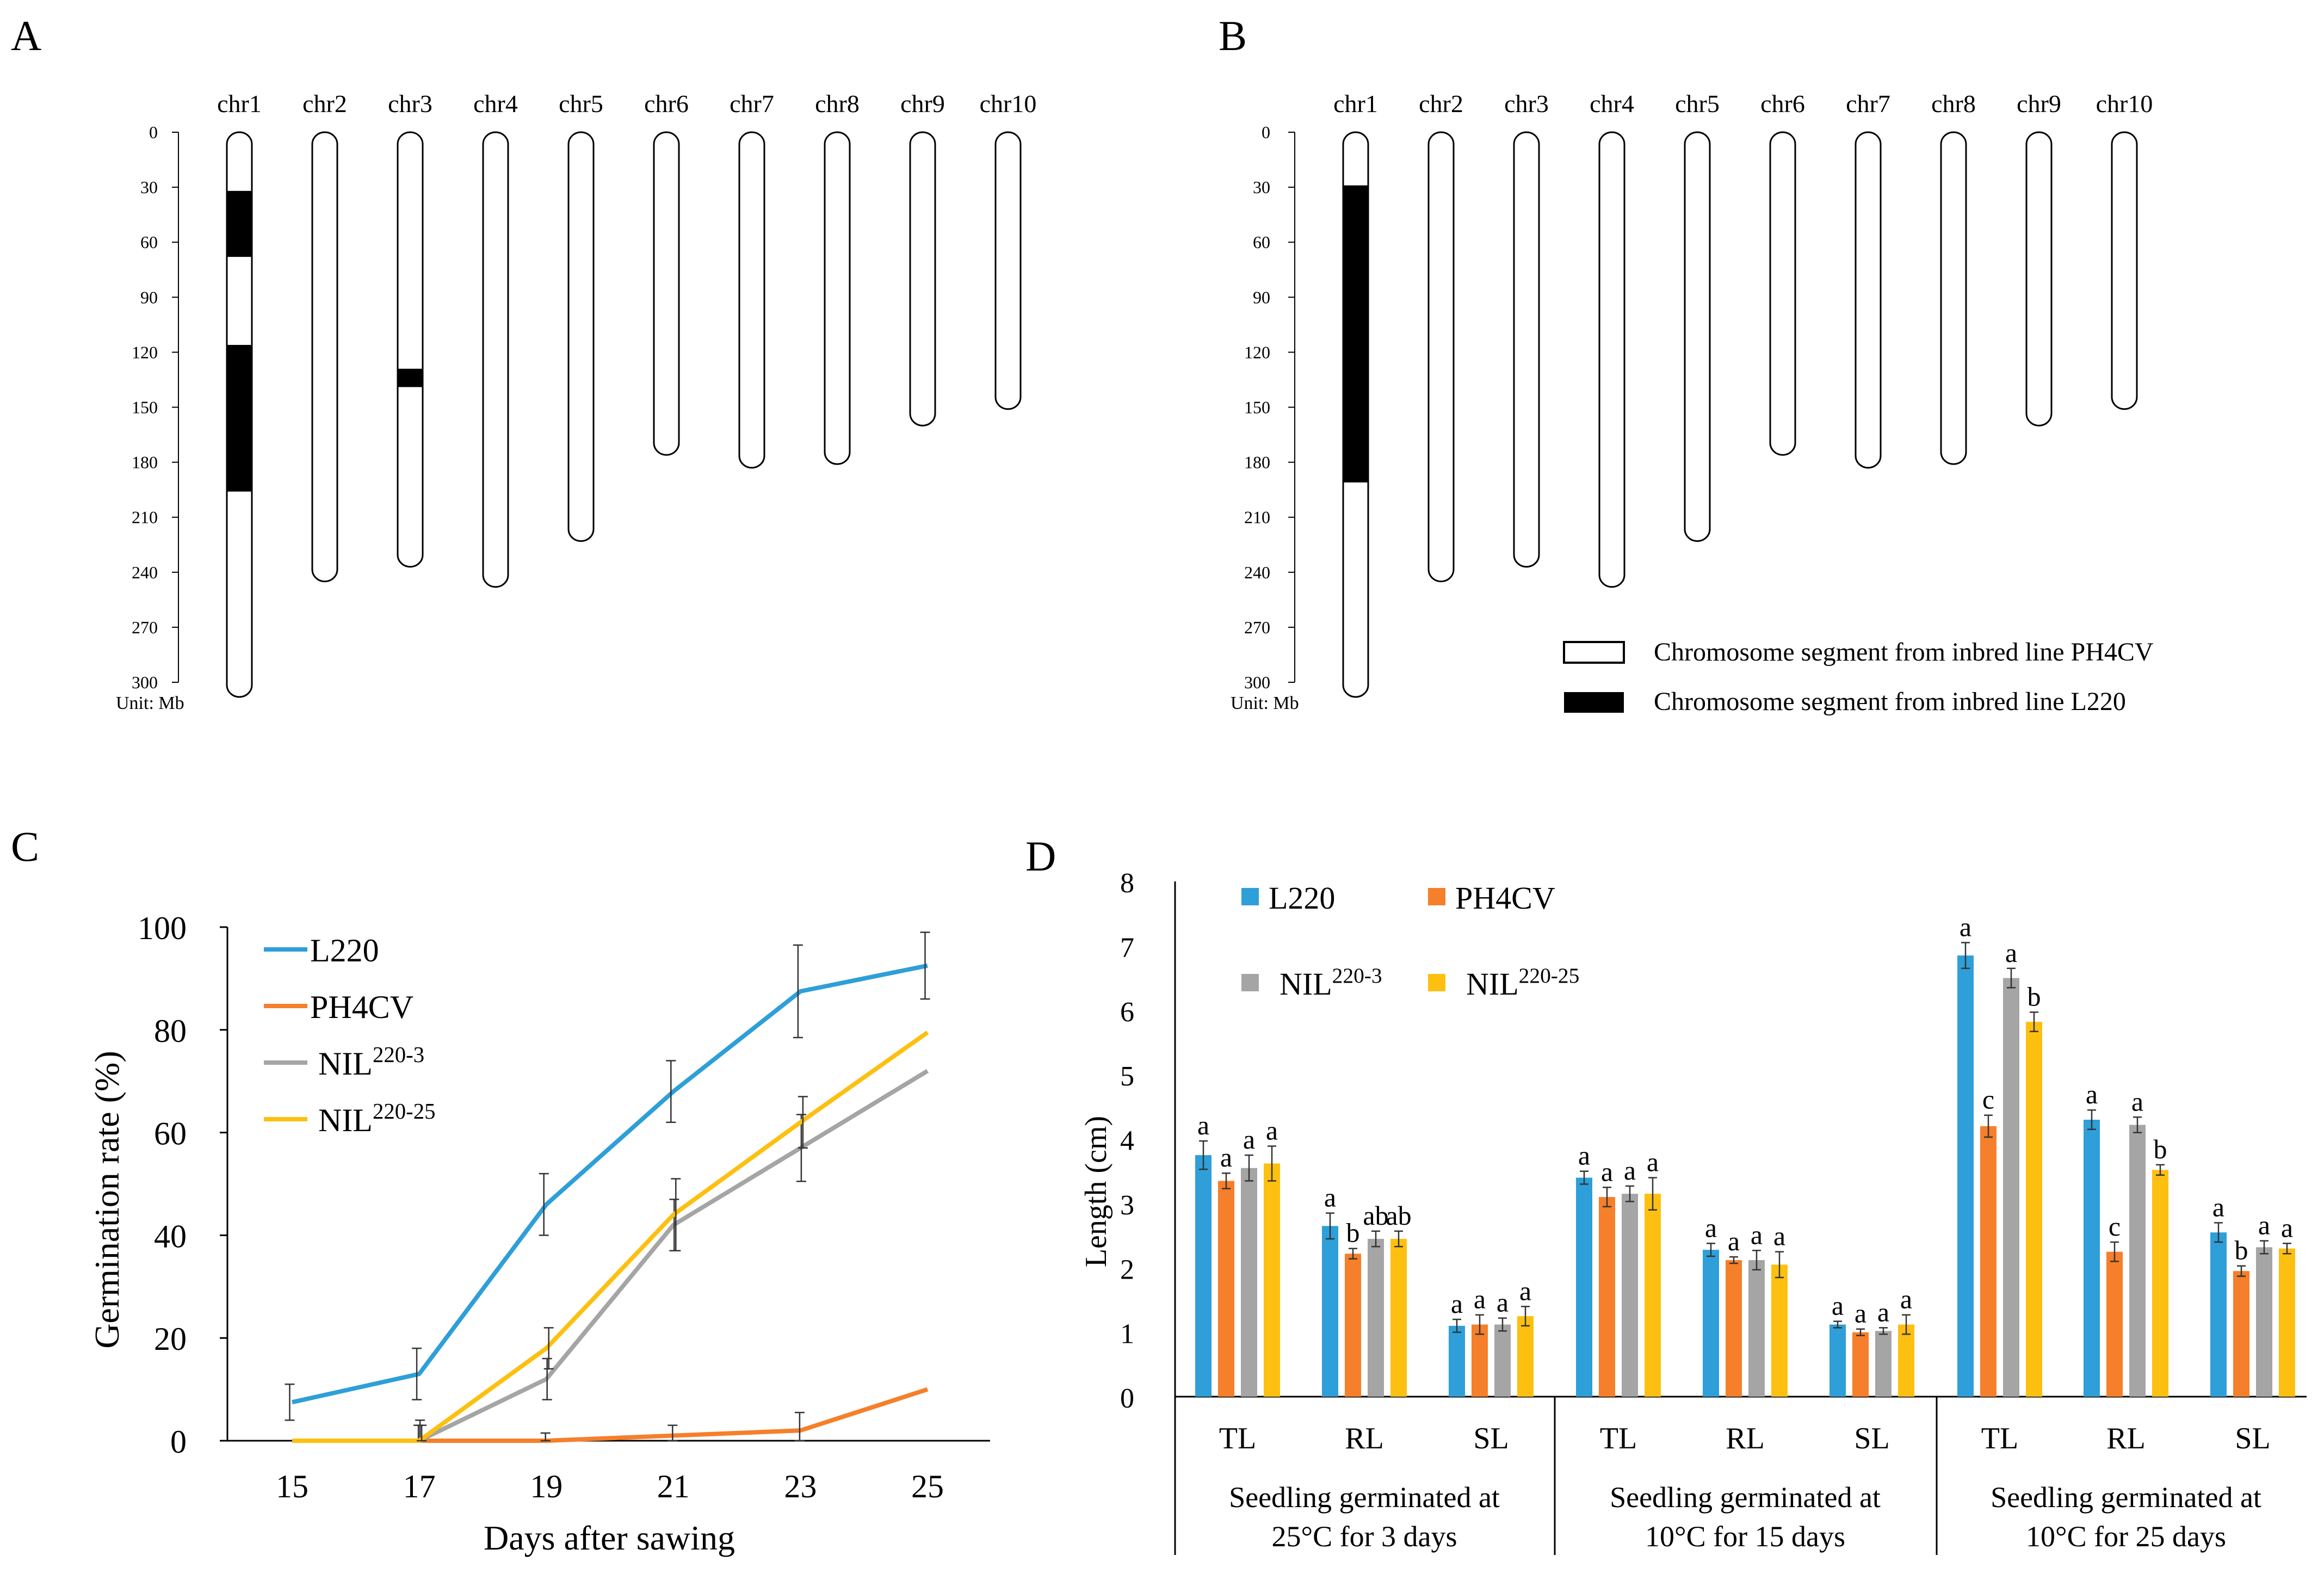 This screenshot has width=2324, height=1586. Describe the element at coordinates (1364, 1497) in the screenshot. I see `group-label: Seedling germinated at` at that location.